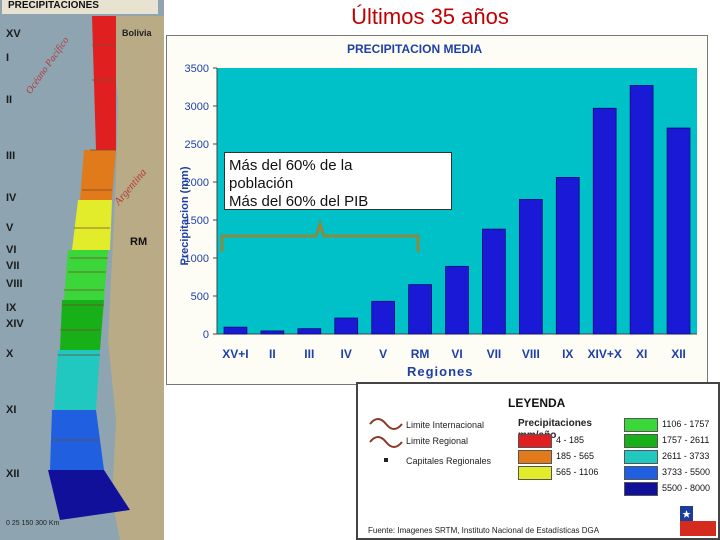  I want to click on y-tick-label: 500, so click(200, 297).